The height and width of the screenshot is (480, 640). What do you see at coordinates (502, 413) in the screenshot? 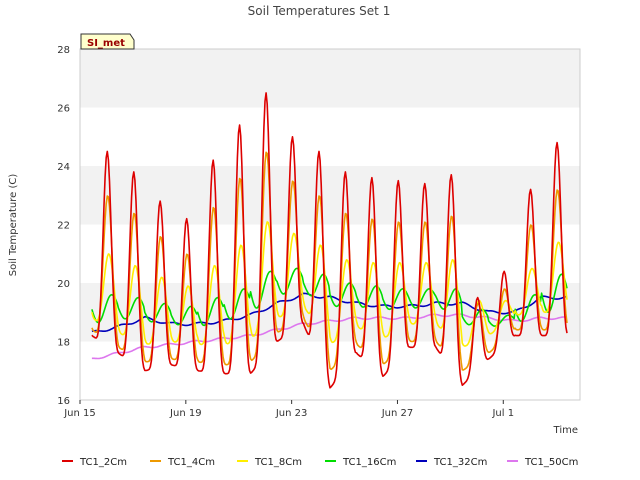
I see `x-tick-label: Jul 1` at bounding box center [502, 413].